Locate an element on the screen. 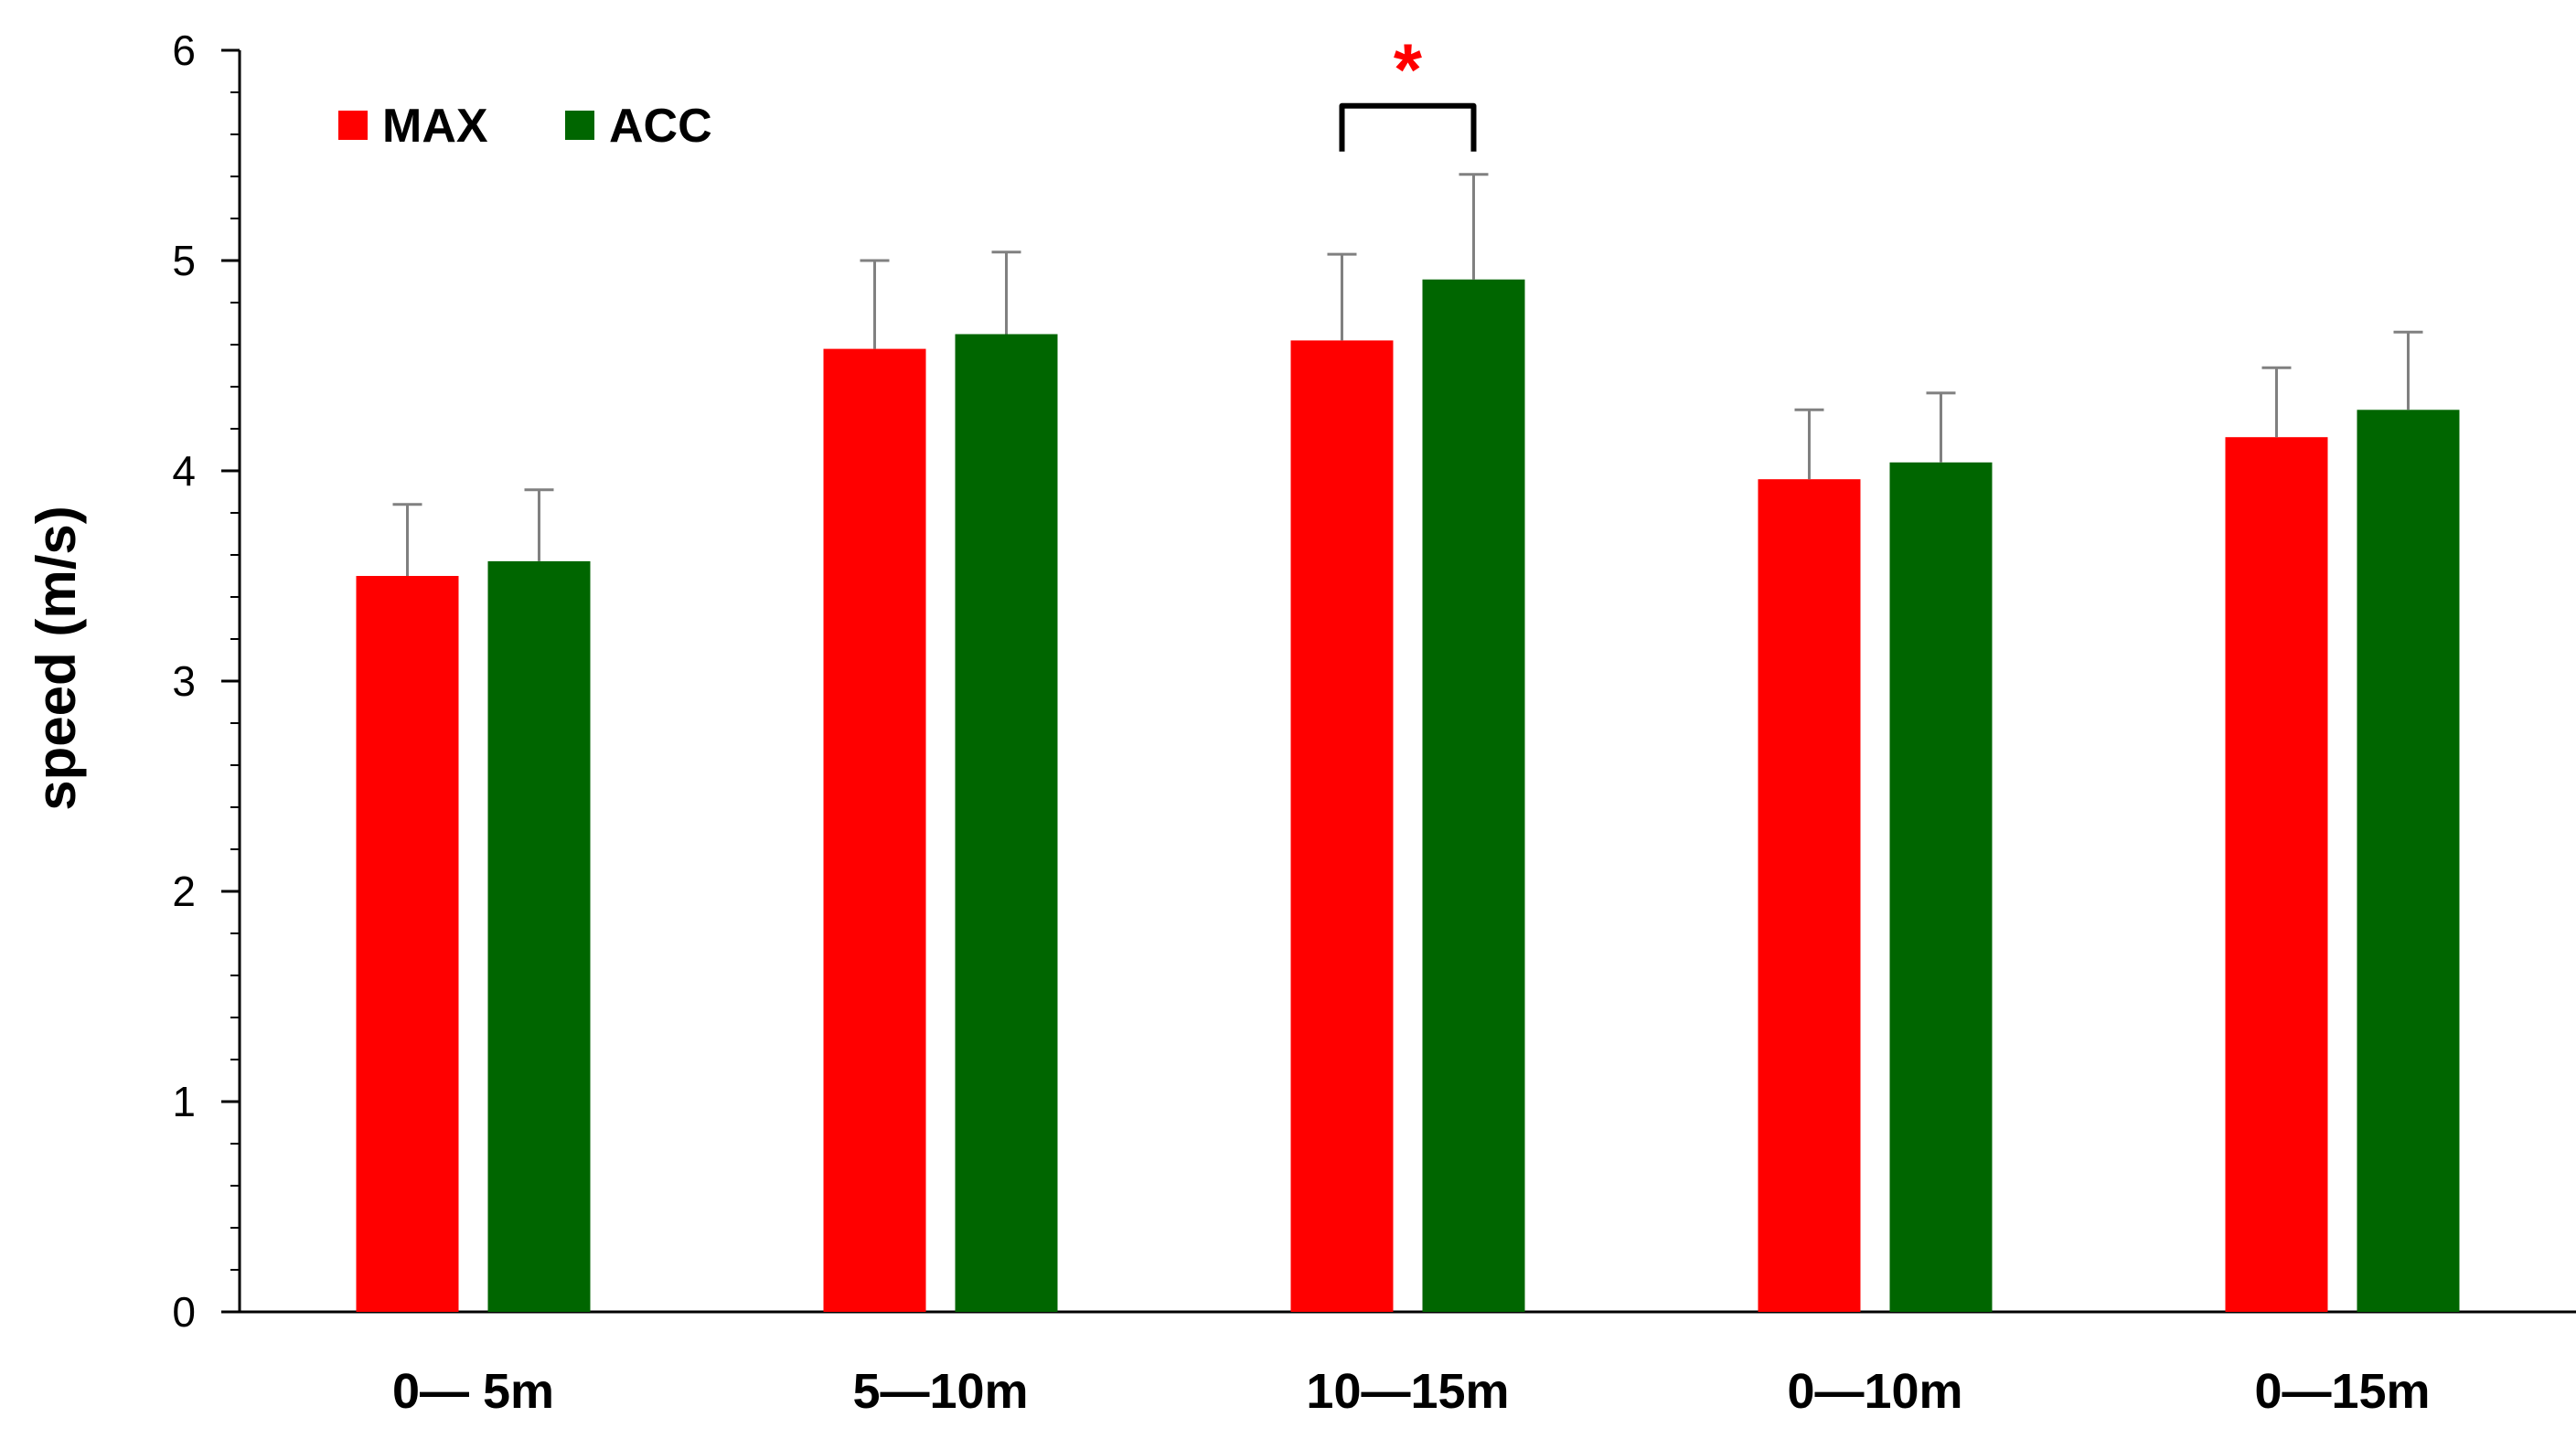 This screenshot has width=2576, height=1449. y-tick-label: 0 is located at coordinates (184, 1312).